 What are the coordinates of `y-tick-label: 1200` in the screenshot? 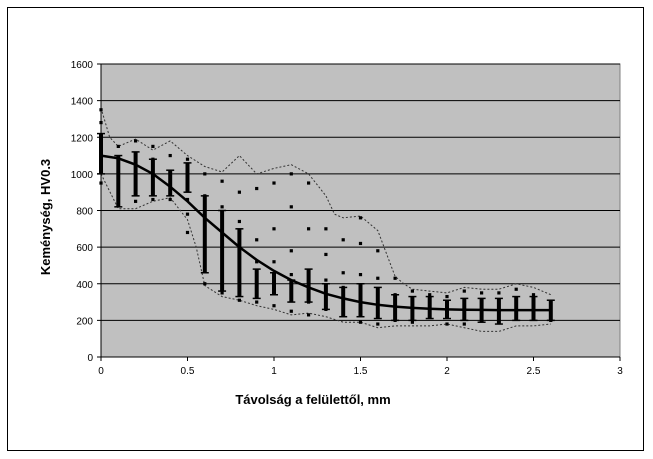 It's located at (82, 138).